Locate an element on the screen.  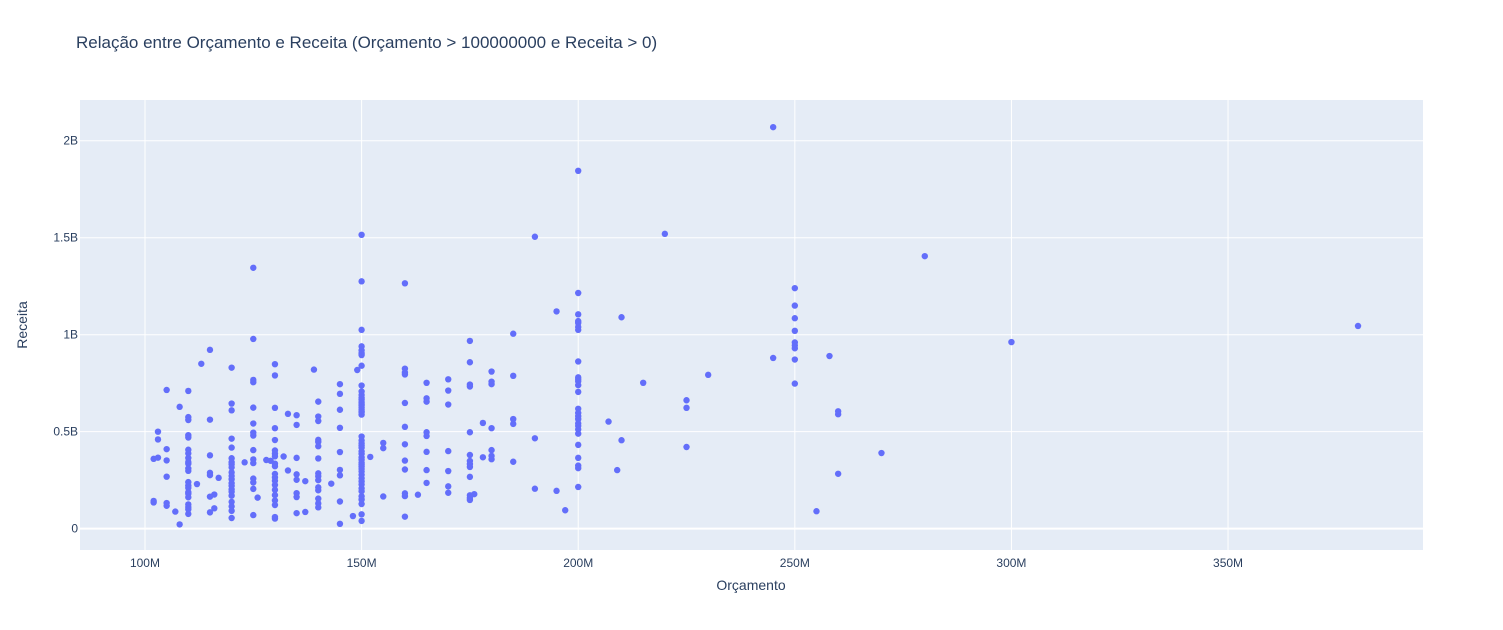
x-tick-label: 250M is located at coordinates (795, 563).